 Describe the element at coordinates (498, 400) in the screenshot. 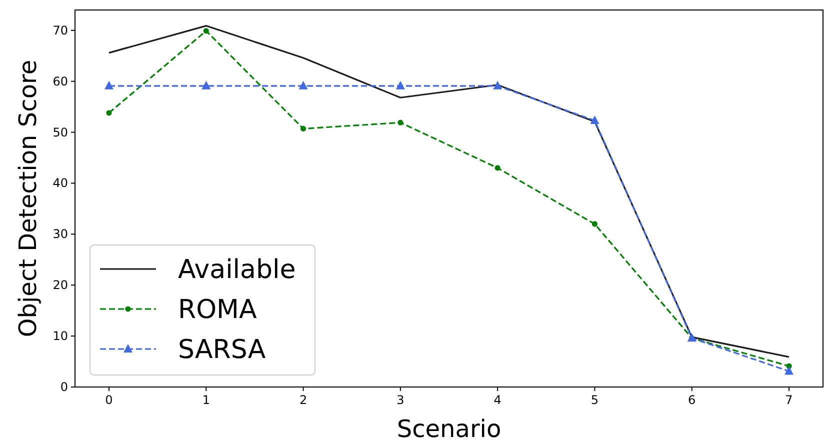

I see `x-tick-label: 4` at that location.